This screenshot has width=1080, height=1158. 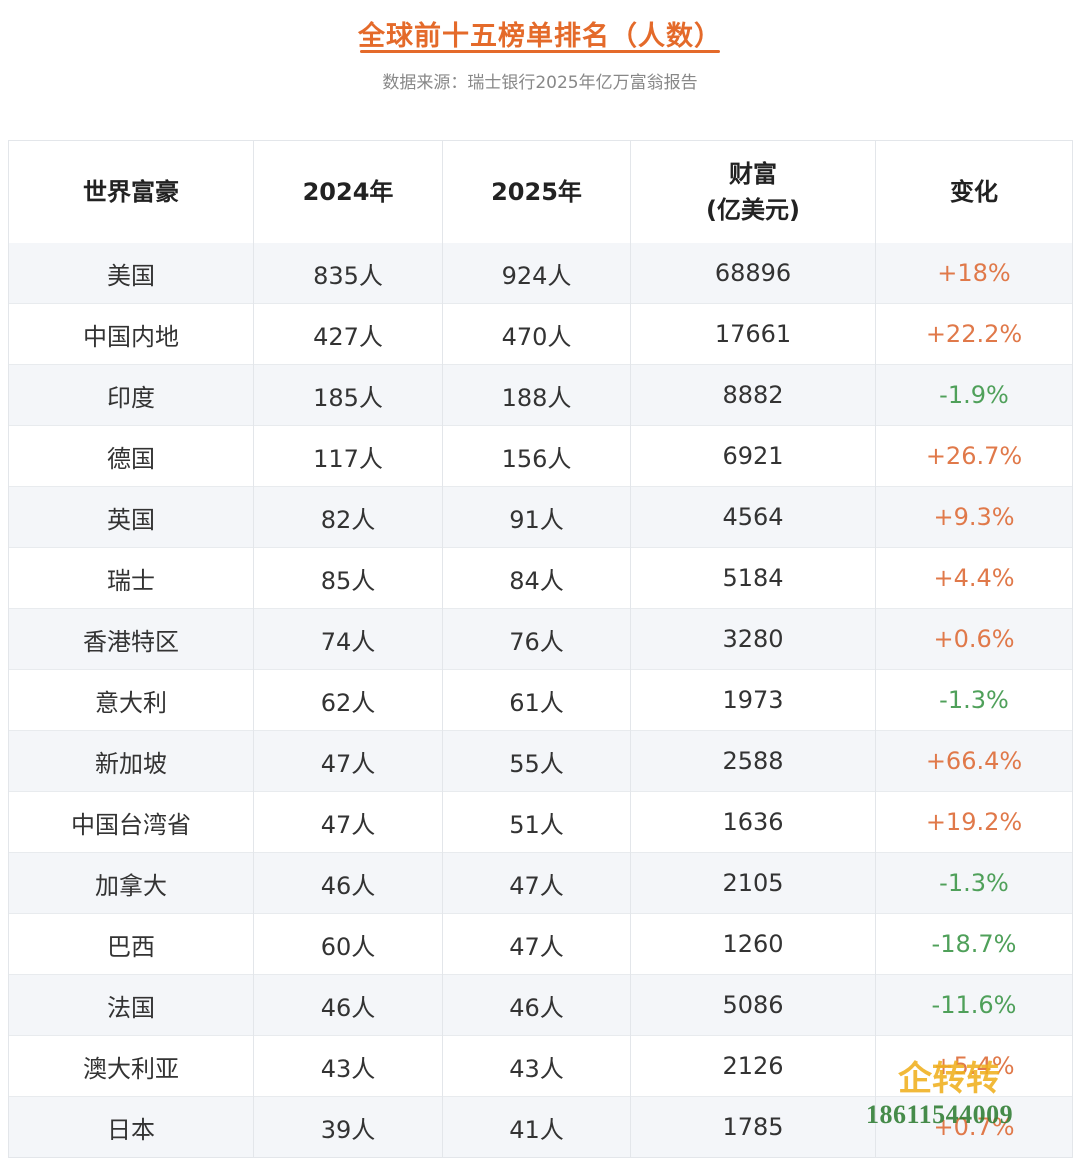 I want to click on cell-count-2025: 470人, so click(x=536, y=334).